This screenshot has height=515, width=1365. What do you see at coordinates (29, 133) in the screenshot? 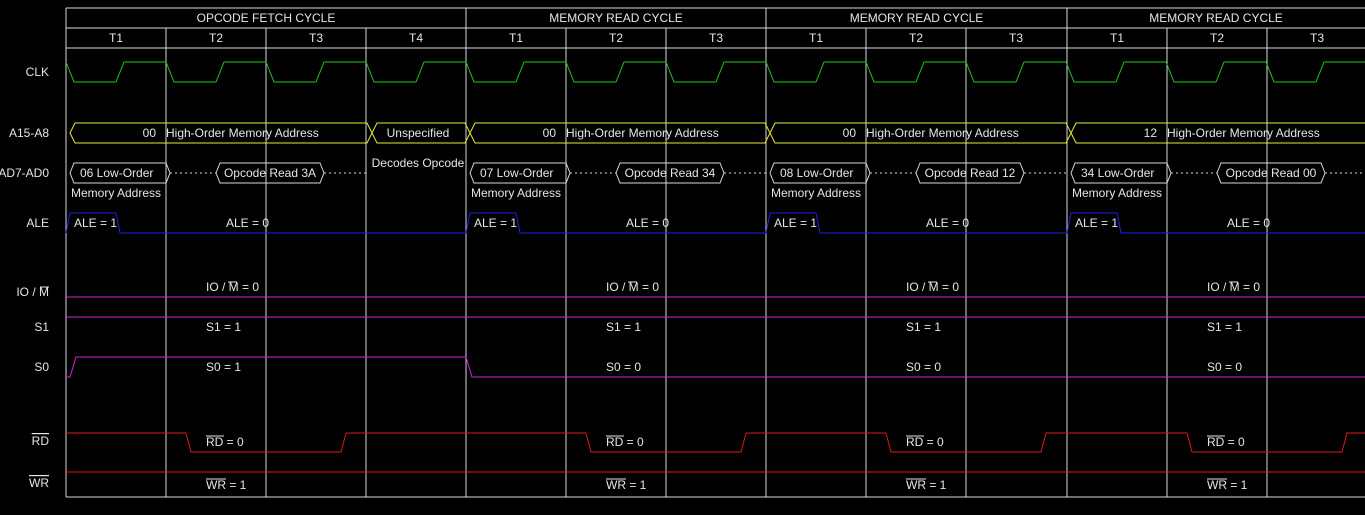
I see `signal-label-a15: A15-A8` at bounding box center [29, 133].